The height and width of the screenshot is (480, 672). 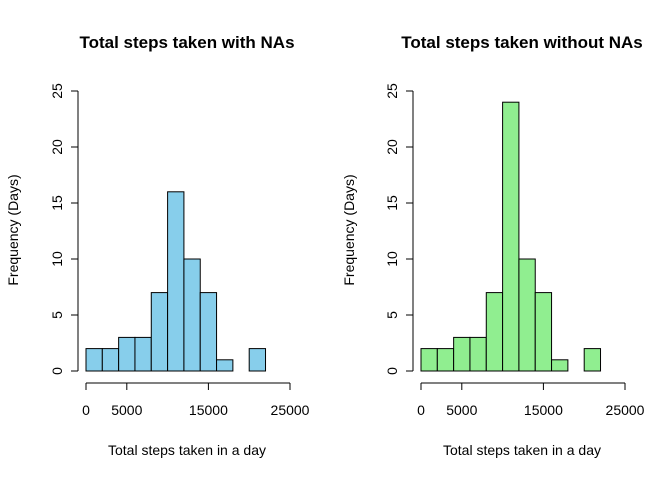 I want to click on chart-title: Total steps taken with NAs, so click(x=186, y=42).